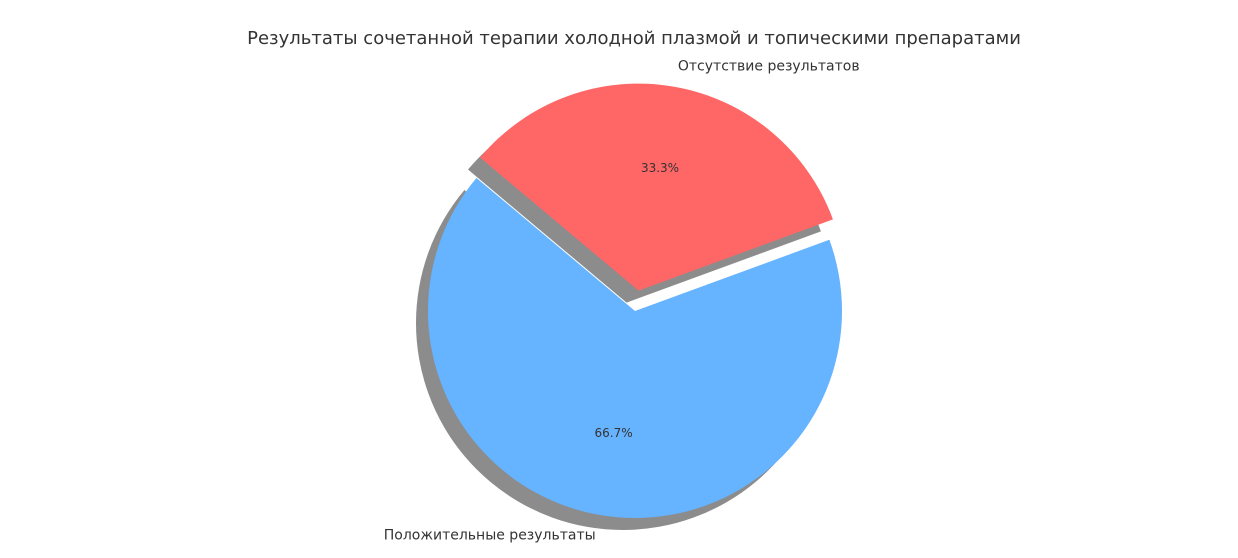  Describe the element at coordinates (613, 433) in the screenshot. I see `value-label: 66.7%` at that location.